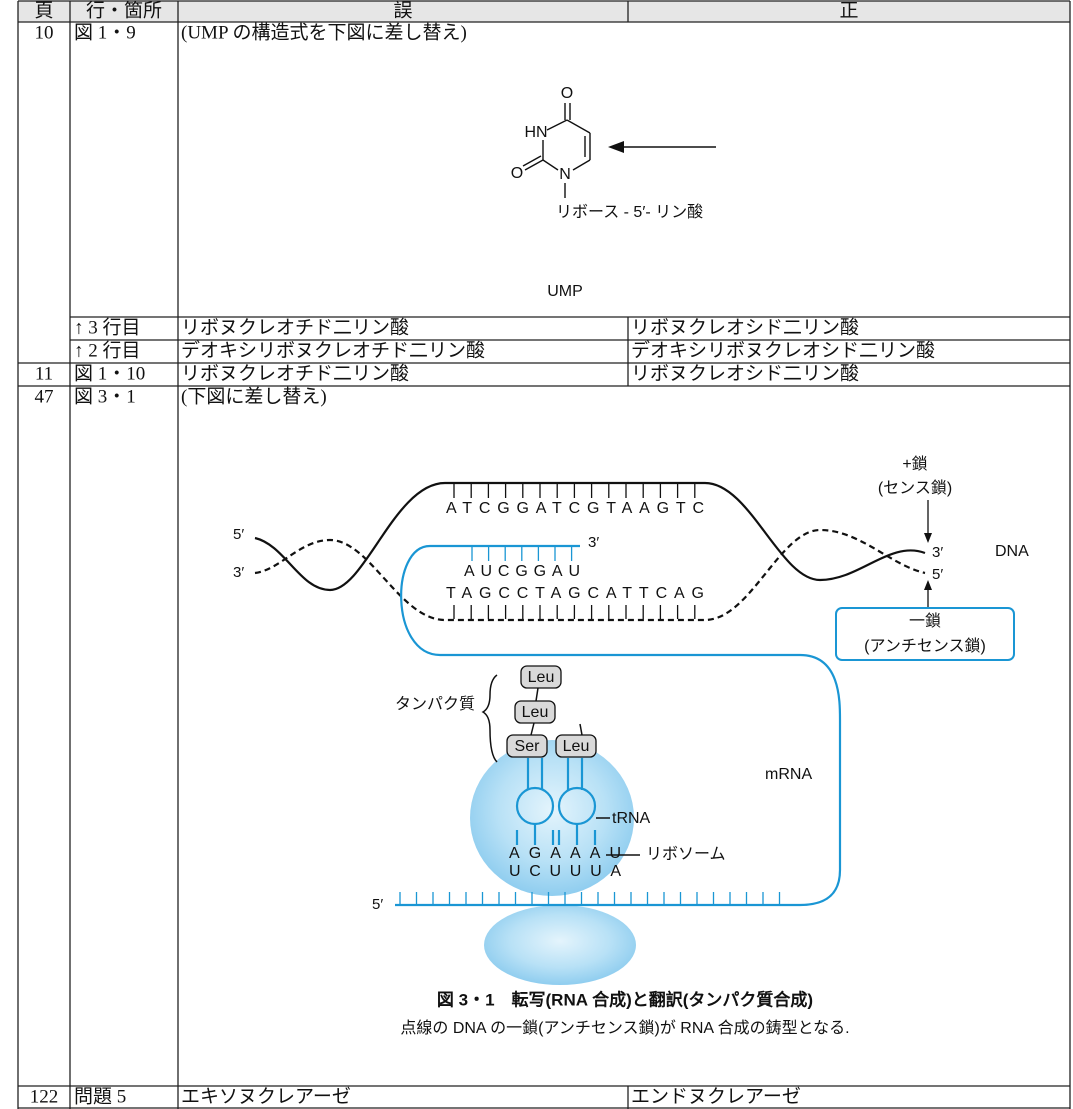 This screenshot has height=1109, width=1073. What do you see at coordinates (575, 593) in the screenshot?
I see `sequence: TAGCCTAGCATTCAG` at bounding box center [575, 593].